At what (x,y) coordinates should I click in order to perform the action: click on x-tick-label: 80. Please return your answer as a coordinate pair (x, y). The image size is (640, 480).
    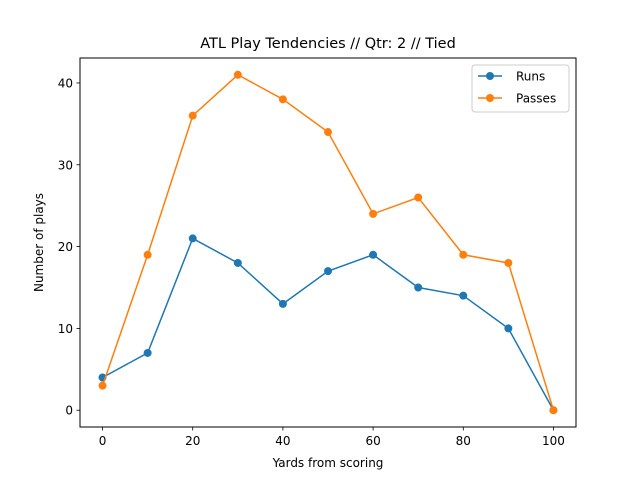
    Looking at the image, I should click on (463, 441).